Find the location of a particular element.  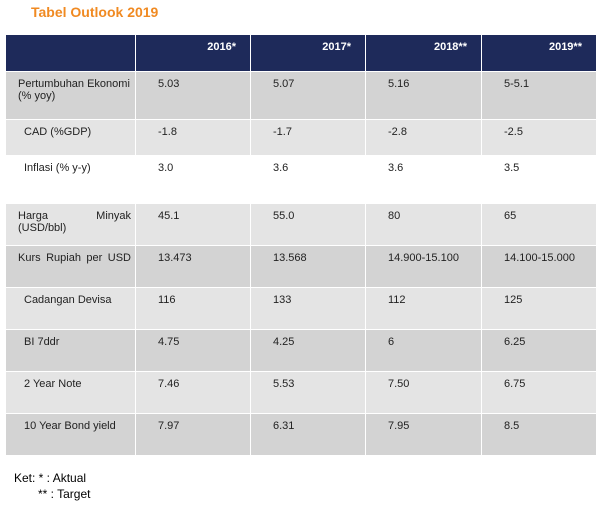

table-cell: 133 is located at coordinates (308, 308).